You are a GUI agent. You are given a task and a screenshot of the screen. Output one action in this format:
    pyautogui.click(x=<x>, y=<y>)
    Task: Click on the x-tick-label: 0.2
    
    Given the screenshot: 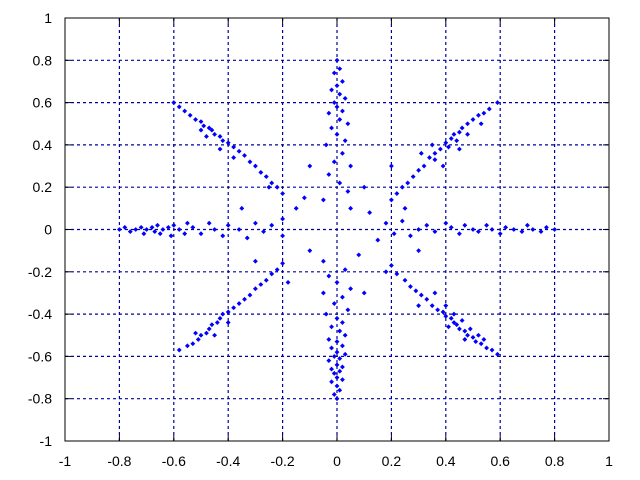 What is the action you would take?
    pyautogui.click(x=392, y=461)
    